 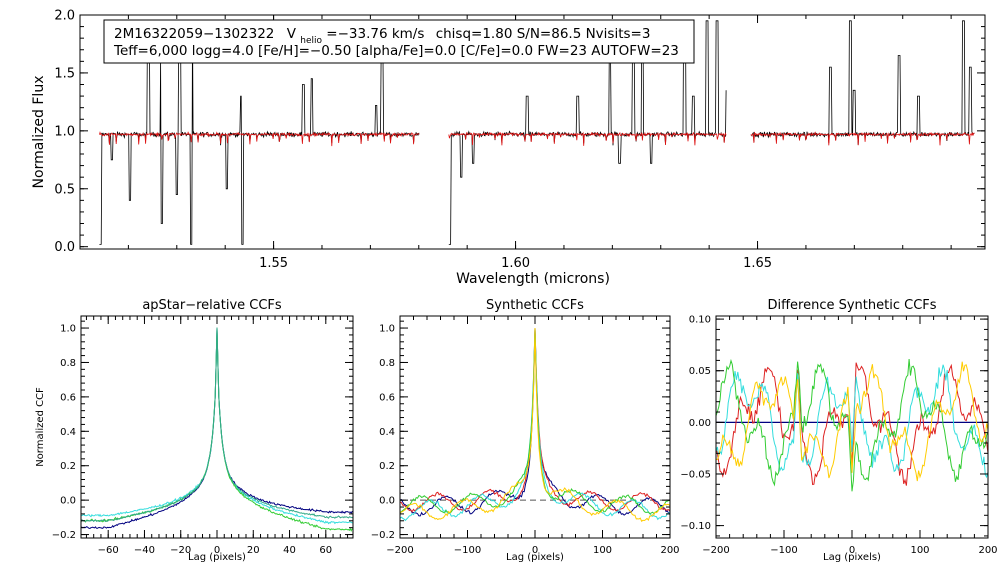 I want to click on y-tick-label: 2.0, so click(x=64, y=16).